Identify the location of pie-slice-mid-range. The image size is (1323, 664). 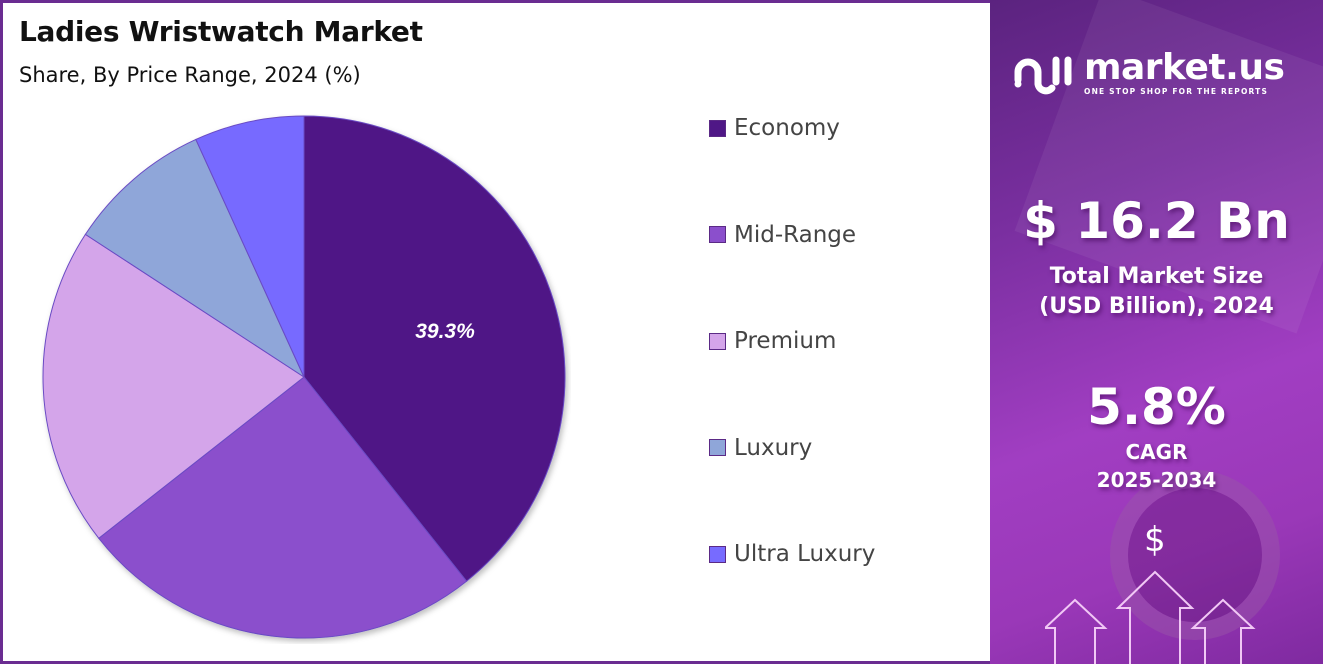
(283, 507).